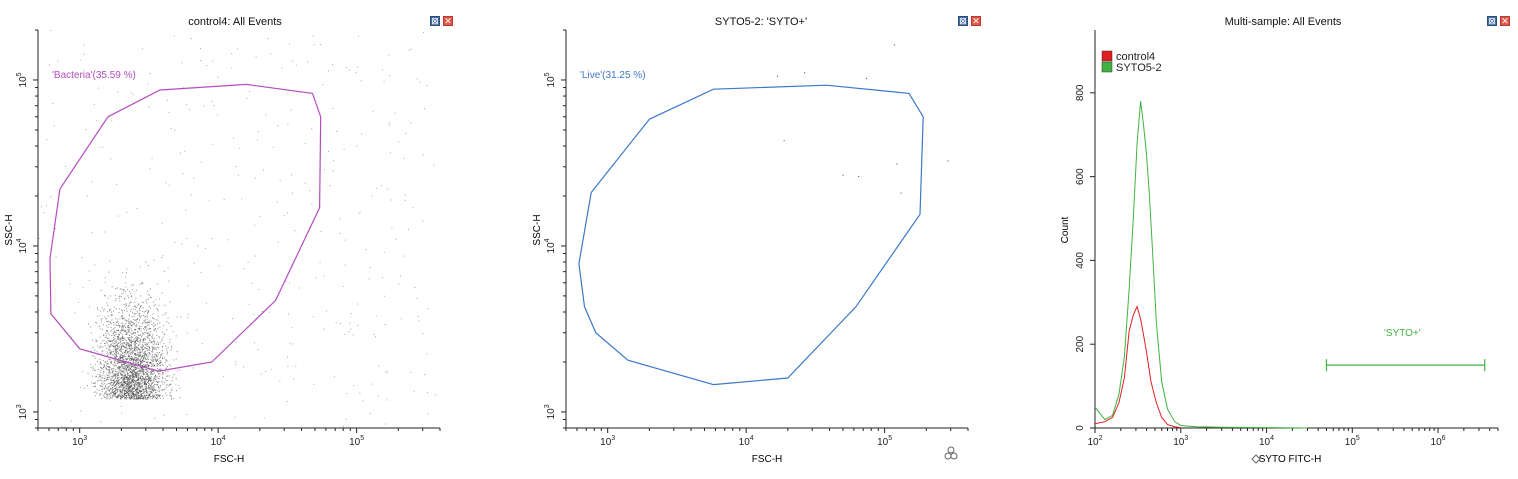 The height and width of the screenshot is (479, 1518). Describe the element at coordinates (746, 441) in the screenshot. I see `x-tick-label: 104` at that location.